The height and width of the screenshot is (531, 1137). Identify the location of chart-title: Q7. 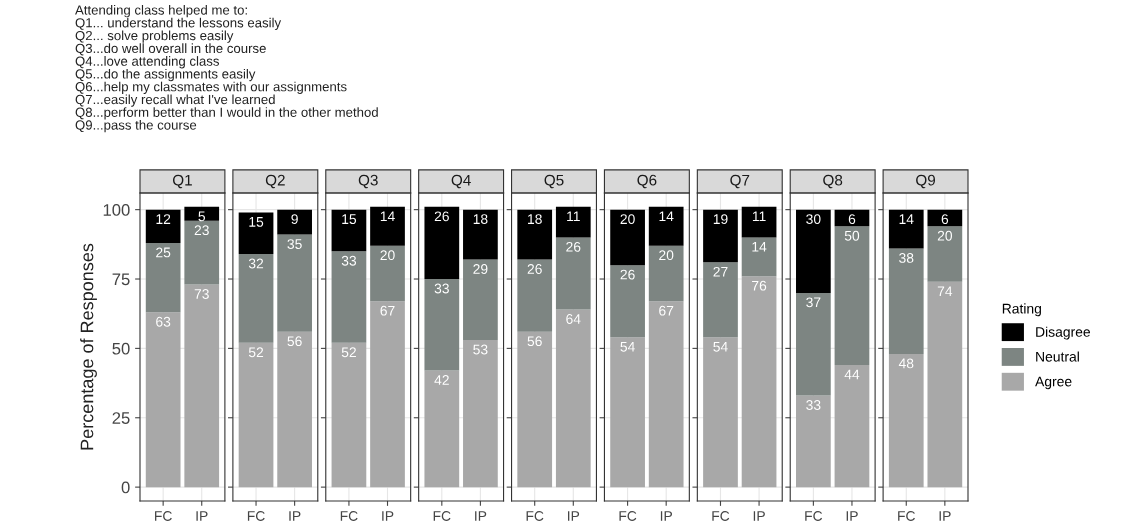
(740, 181).